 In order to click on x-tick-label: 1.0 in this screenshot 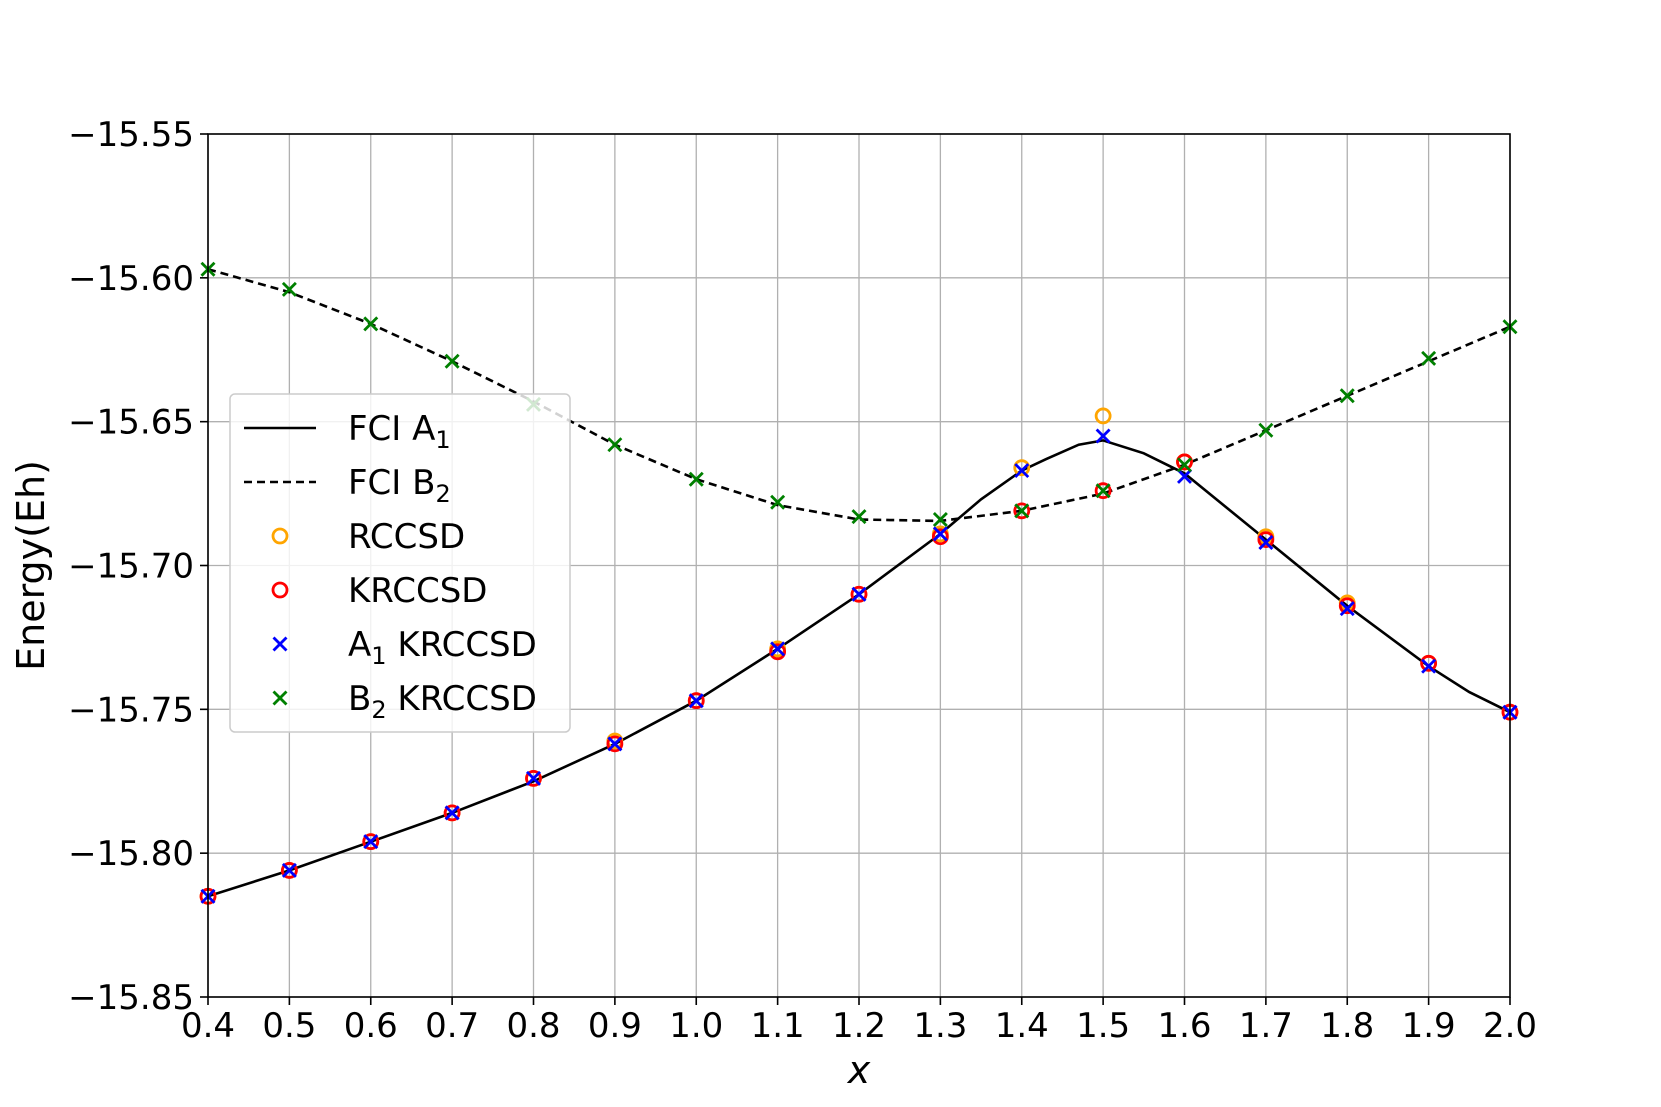, I will do `click(696, 1026)`.